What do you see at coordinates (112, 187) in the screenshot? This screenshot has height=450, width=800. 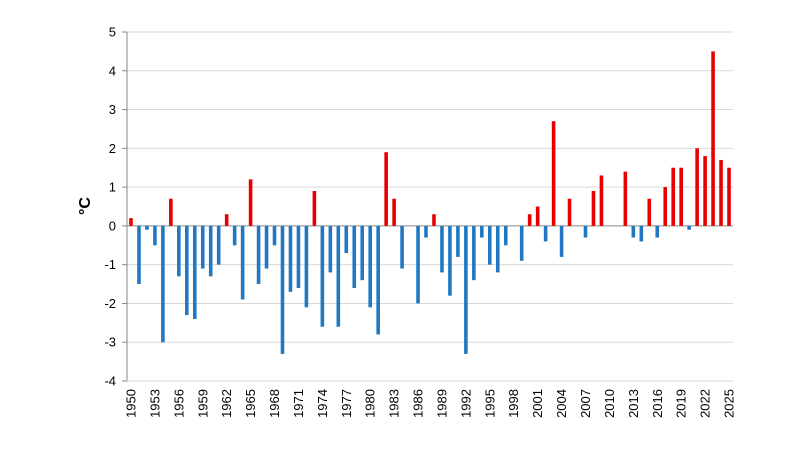 I see `y-tick-label: 1` at bounding box center [112, 187].